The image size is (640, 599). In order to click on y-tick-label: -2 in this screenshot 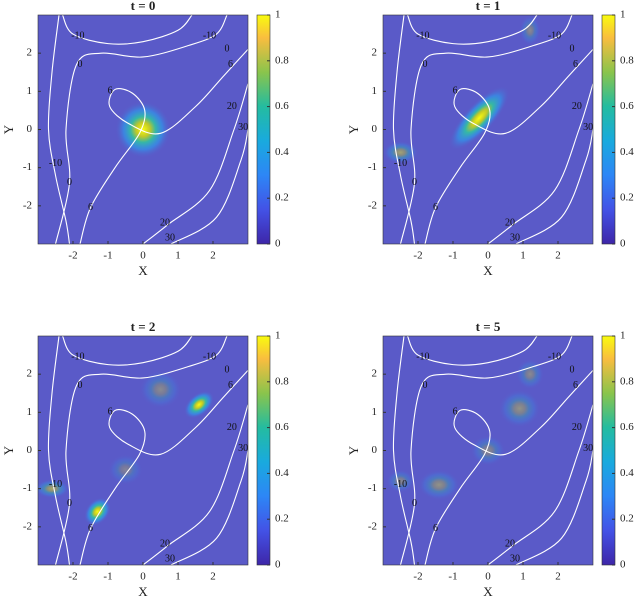, I will do `click(27, 526)`.